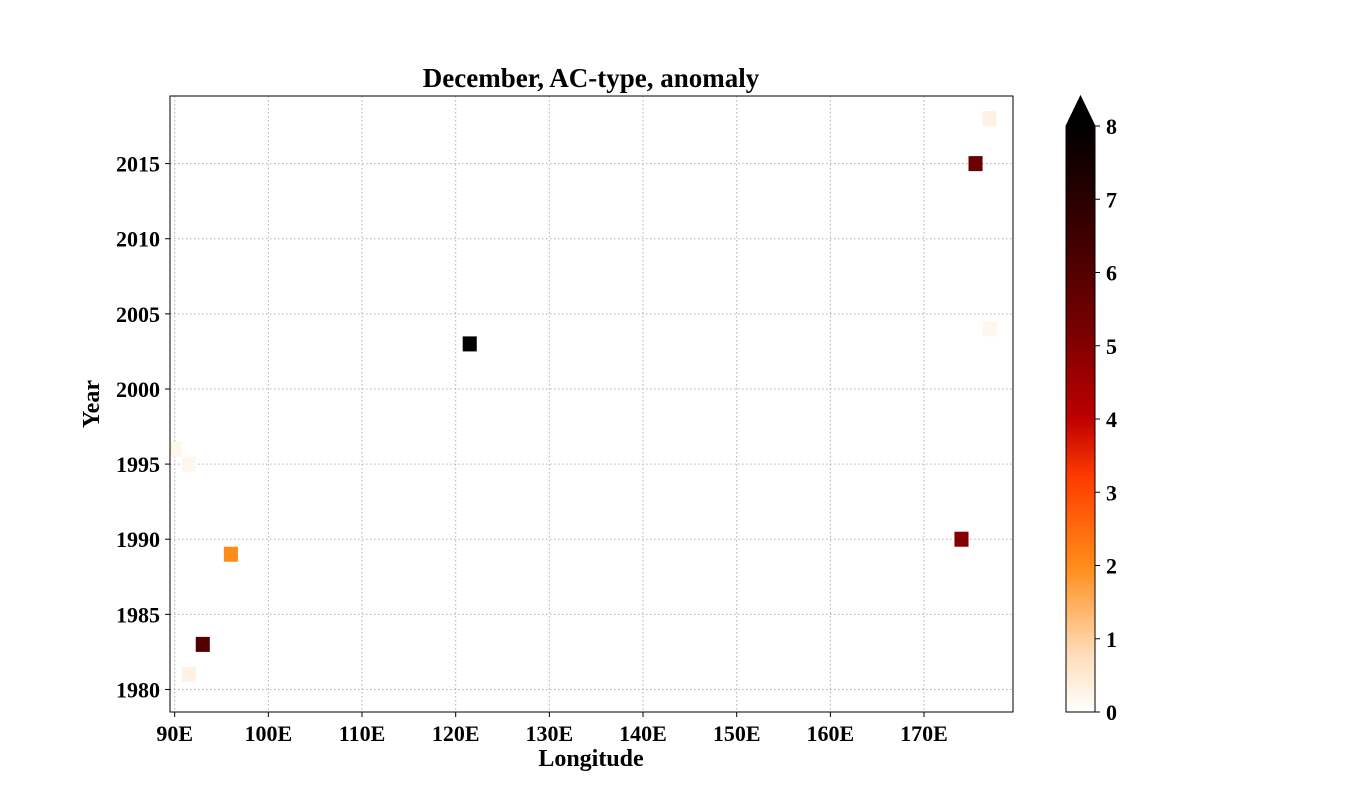 The width and height of the screenshot is (1360, 805). Describe the element at coordinates (1111, 346) in the screenshot. I see `colorbar-tick-label: 5` at that location.